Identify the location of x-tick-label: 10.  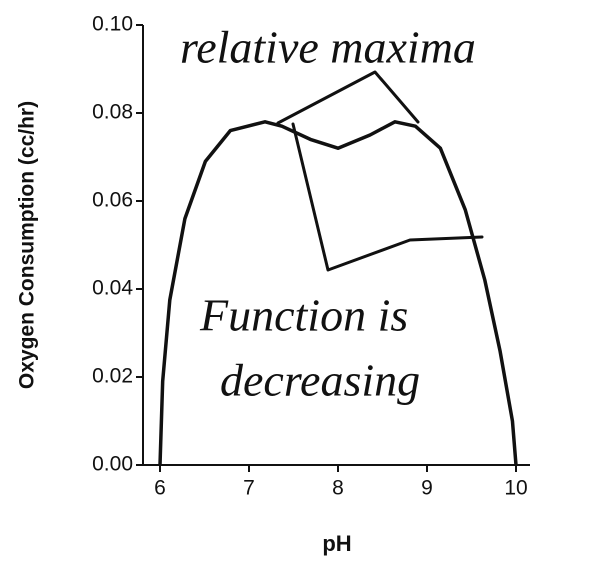
(515, 488).